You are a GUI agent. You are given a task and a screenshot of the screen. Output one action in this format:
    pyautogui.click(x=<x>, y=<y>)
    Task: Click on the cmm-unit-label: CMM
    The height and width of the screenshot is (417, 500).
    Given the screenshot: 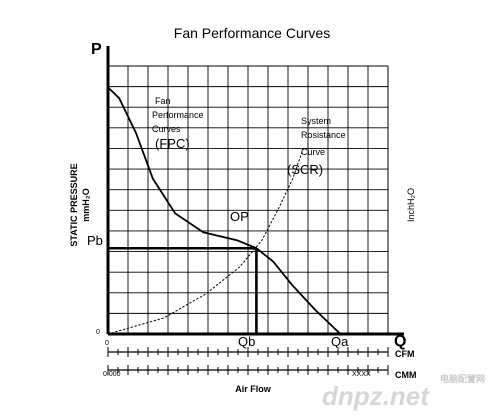 What is the action you would take?
    pyautogui.click(x=406, y=375)
    